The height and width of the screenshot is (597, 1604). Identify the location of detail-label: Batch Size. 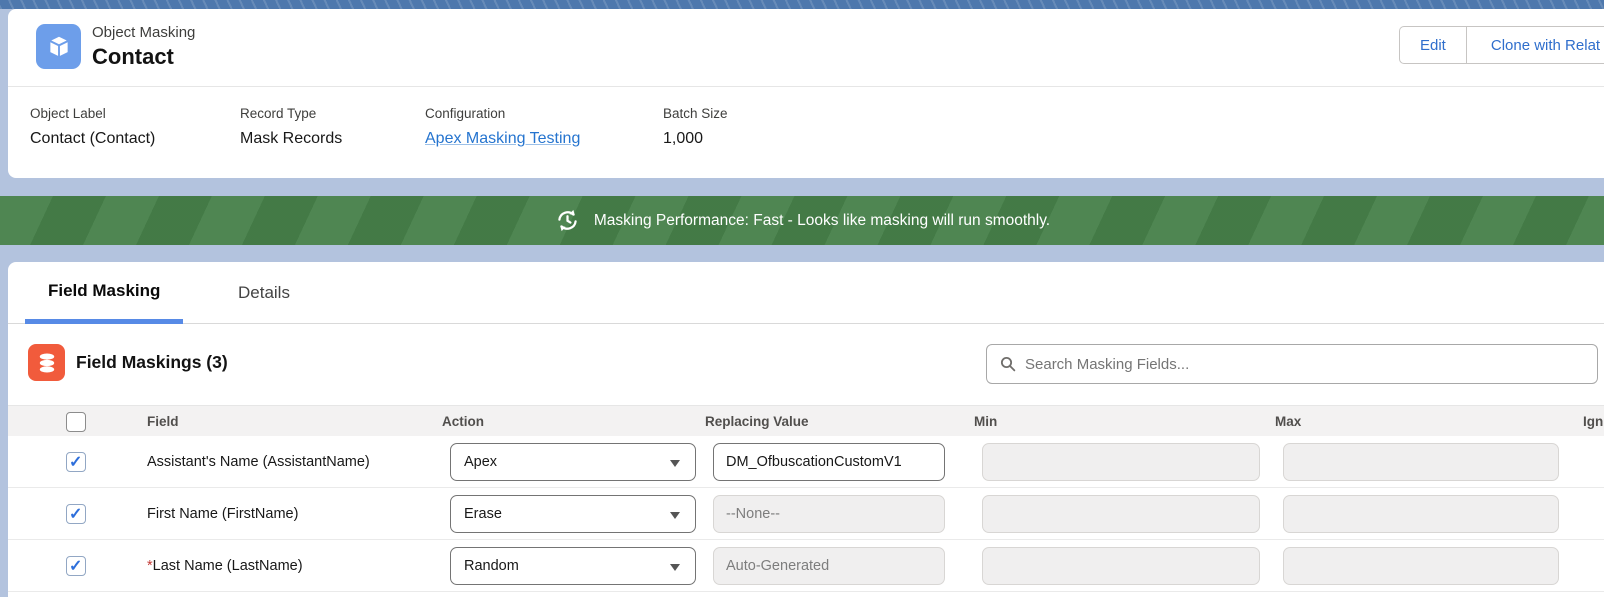
(695, 113).